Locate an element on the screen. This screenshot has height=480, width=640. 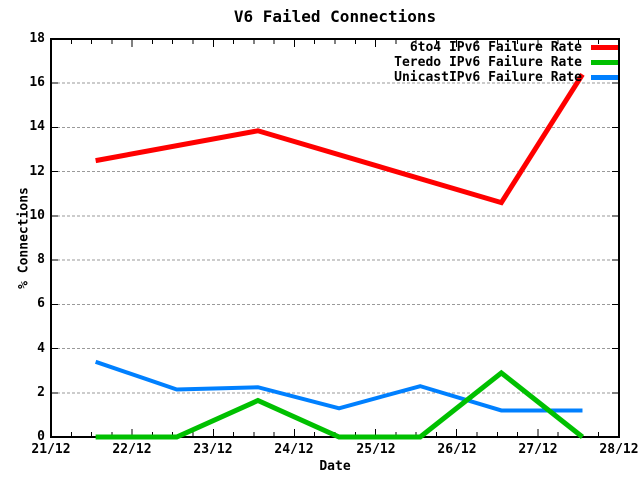
y-tick-label: 4 is located at coordinates (41, 348).